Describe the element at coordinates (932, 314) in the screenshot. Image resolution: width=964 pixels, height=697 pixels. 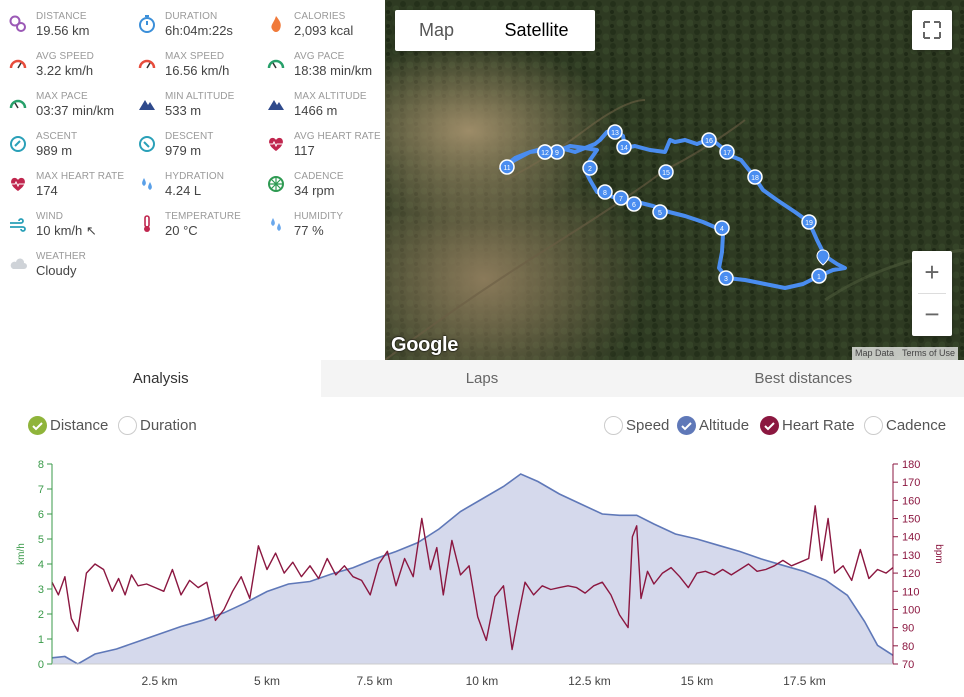
I see `zoom-out-button: −` at that location.